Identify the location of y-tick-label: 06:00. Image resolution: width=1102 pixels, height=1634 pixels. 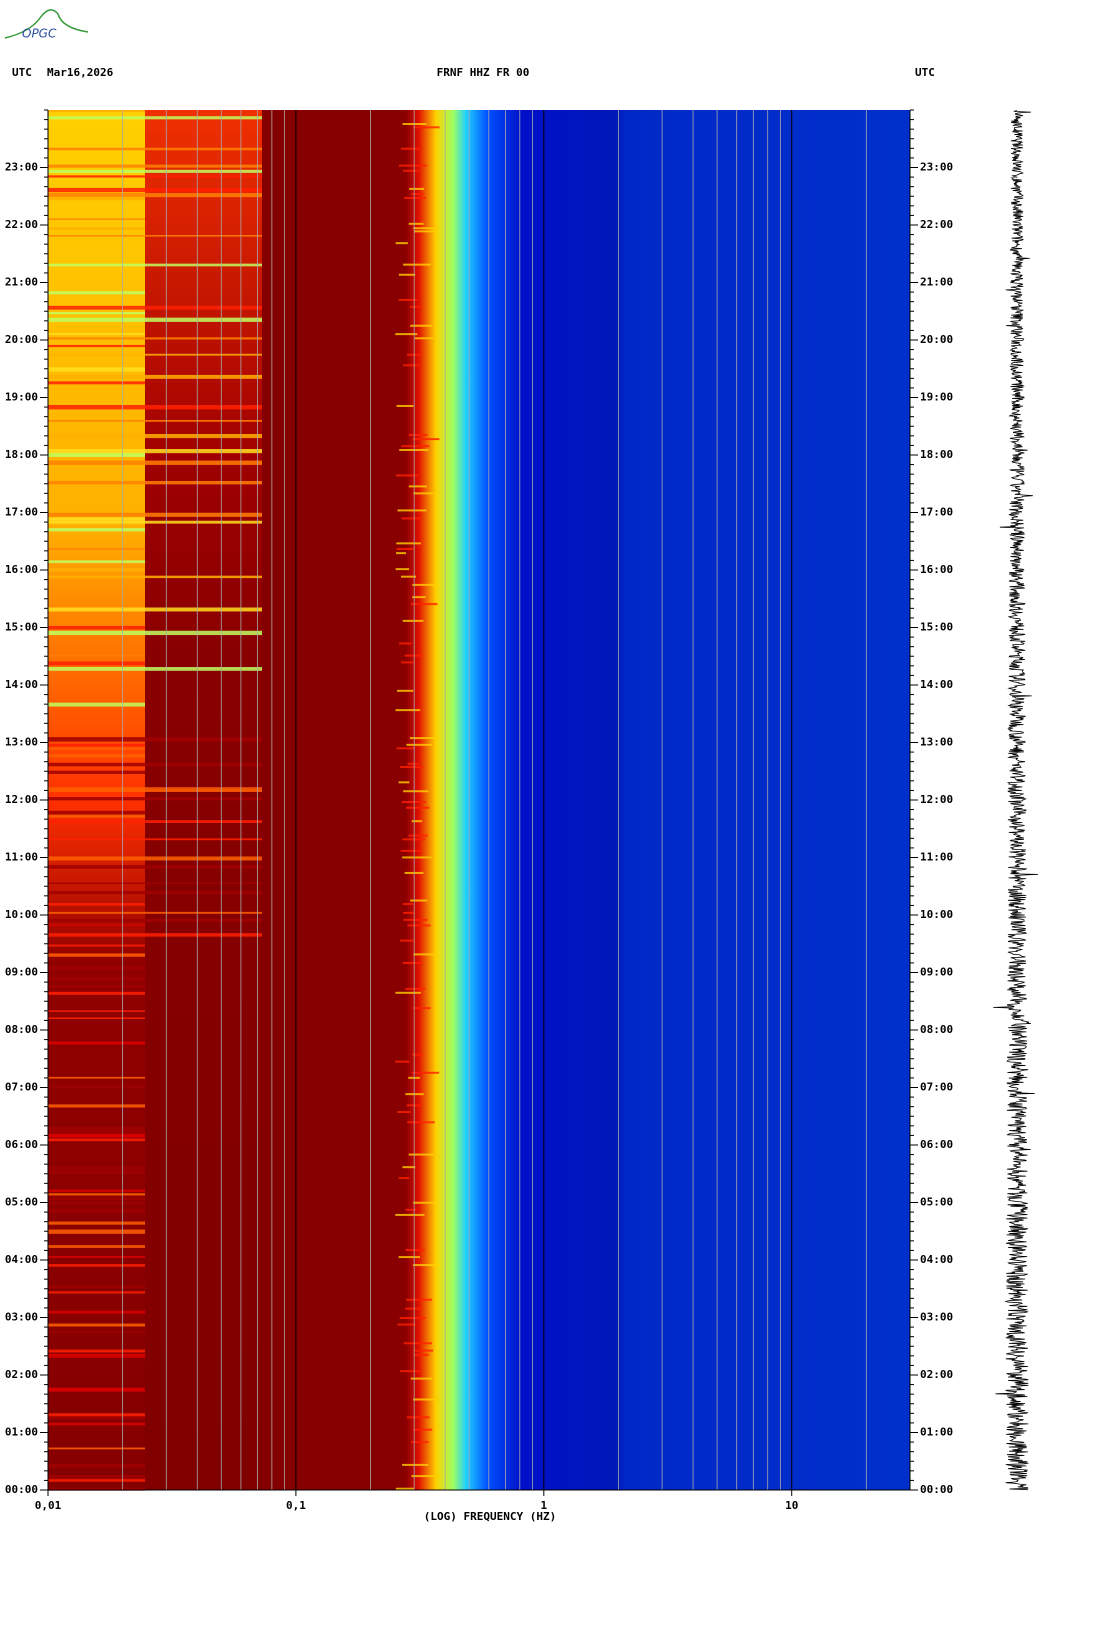
(936, 1144).